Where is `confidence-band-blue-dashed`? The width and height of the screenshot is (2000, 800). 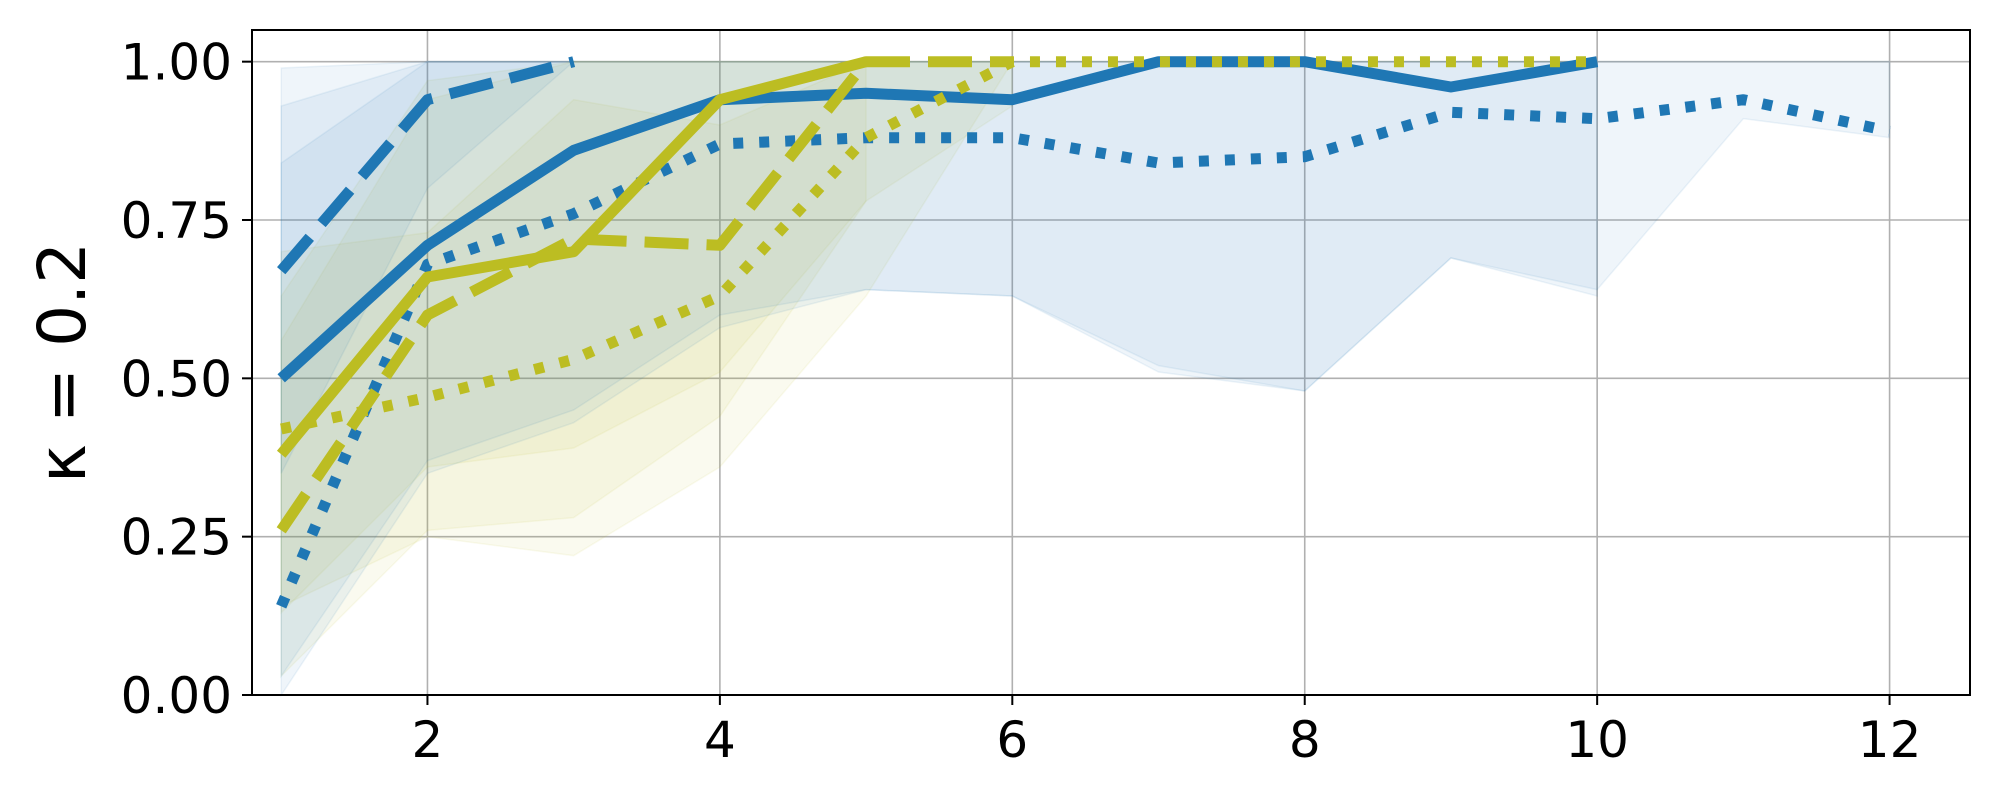 confidence-band-blue-dashed is located at coordinates (428, 267).